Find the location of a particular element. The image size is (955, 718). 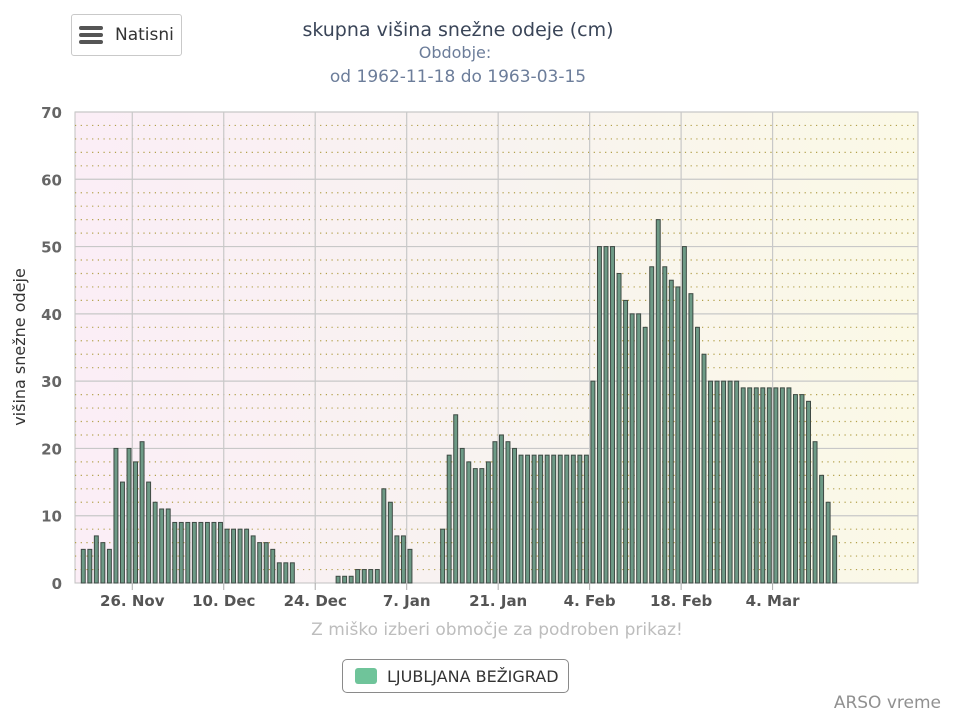

y-tick-label: 0 is located at coordinates (57, 584).